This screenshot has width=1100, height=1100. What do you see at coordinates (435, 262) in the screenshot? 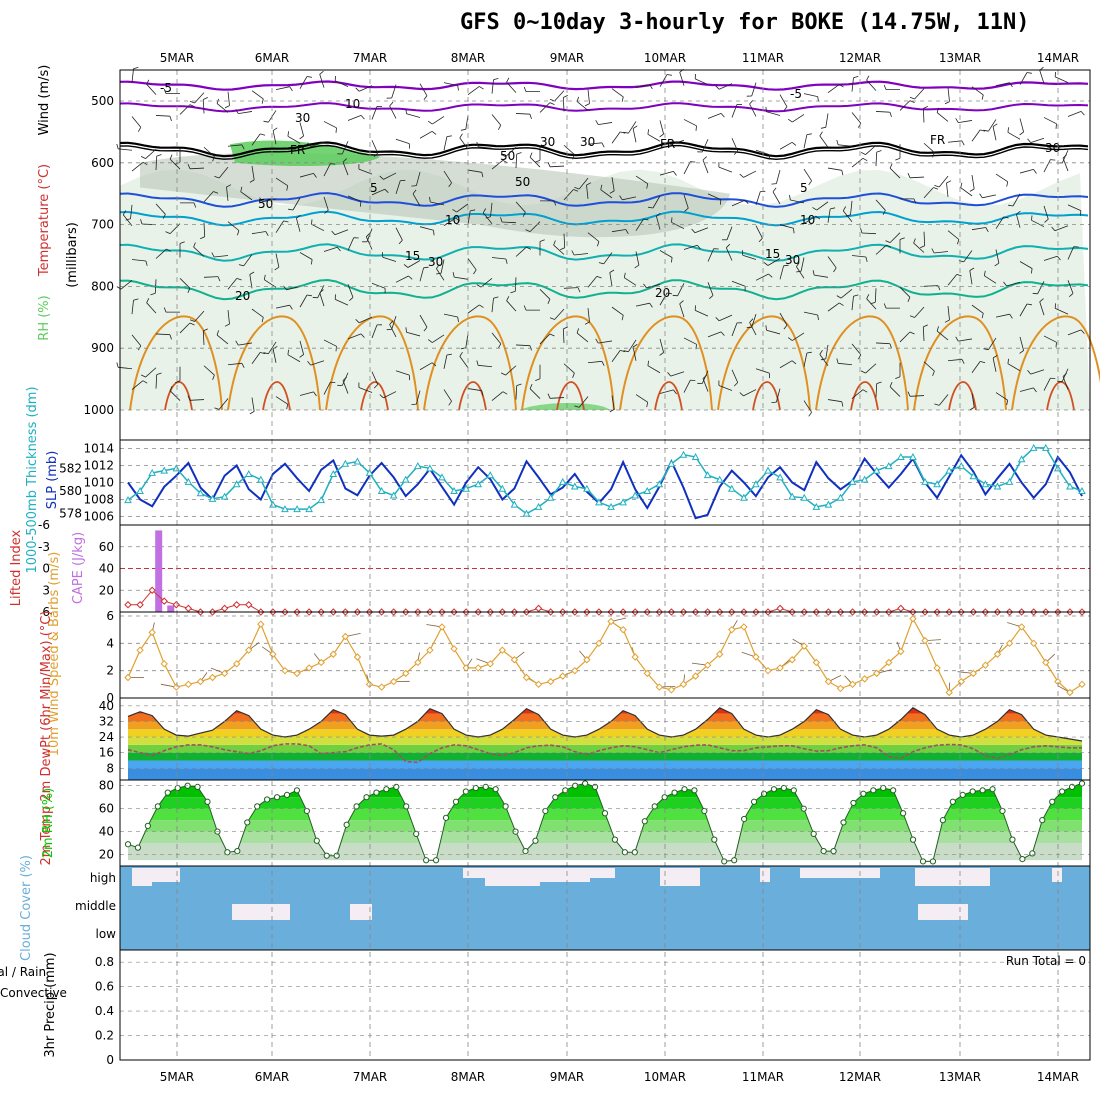
I see `rh-label: 30` at bounding box center [435, 262].